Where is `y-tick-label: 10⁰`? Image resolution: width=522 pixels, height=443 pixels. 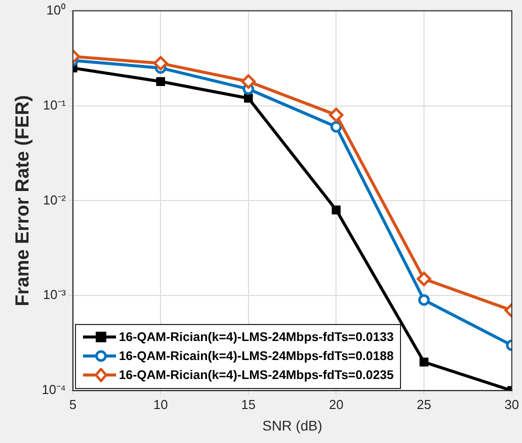 y-tick-label: 10⁰ is located at coordinates (56, 10).